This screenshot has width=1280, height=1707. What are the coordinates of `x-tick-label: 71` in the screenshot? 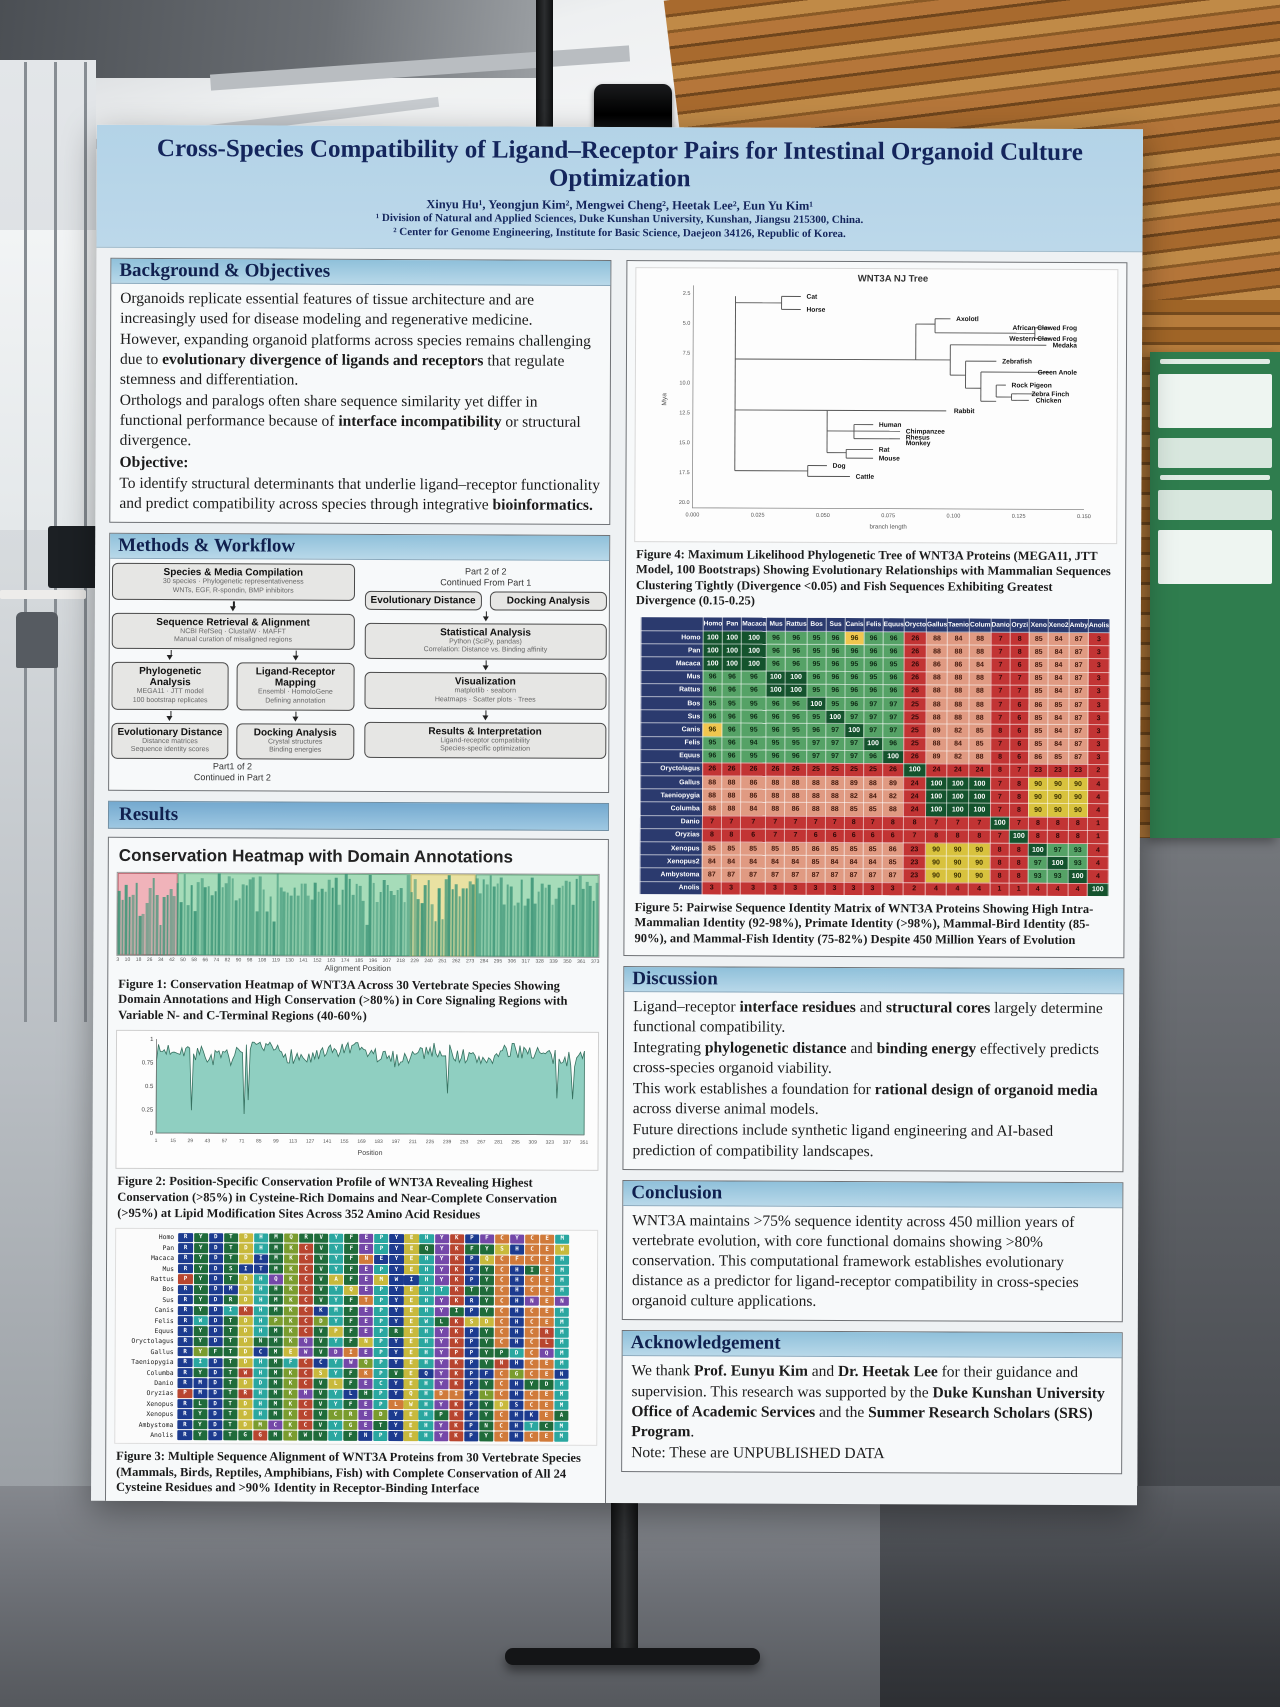 It's located at (242, 1142).